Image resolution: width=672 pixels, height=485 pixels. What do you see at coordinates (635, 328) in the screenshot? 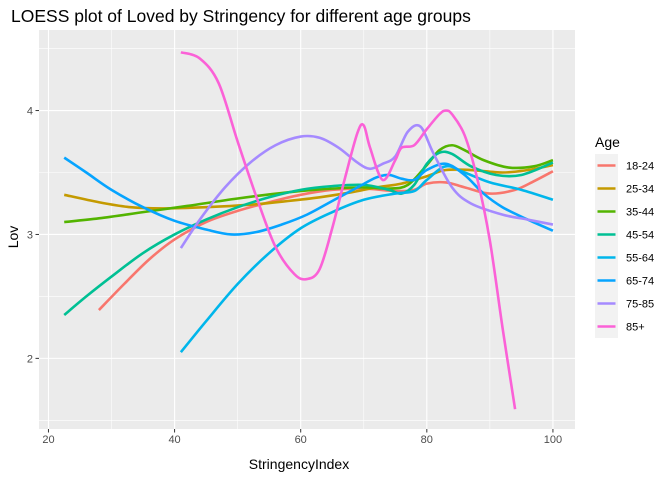
I see `legend-label-85plus: 85+` at bounding box center [635, 328].